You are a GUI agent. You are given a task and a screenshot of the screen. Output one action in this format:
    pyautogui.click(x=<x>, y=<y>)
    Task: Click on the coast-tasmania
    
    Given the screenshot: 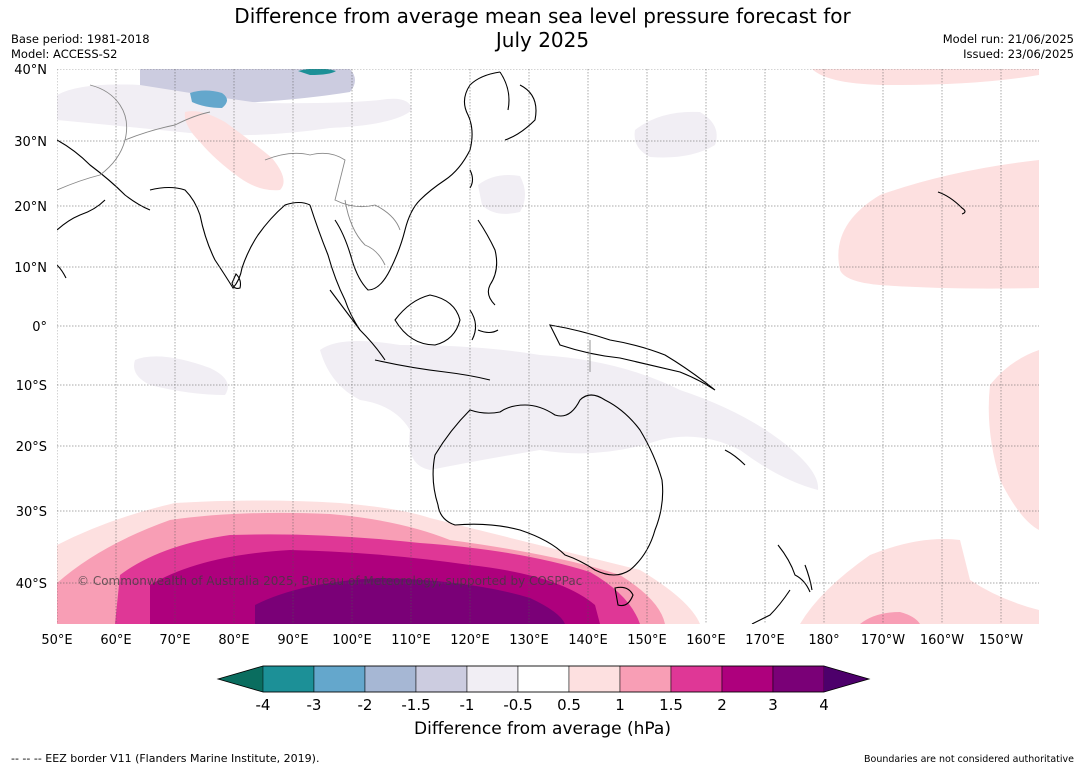 What is the action you would take?
    pyautogui.click(x=624, y=596)
    